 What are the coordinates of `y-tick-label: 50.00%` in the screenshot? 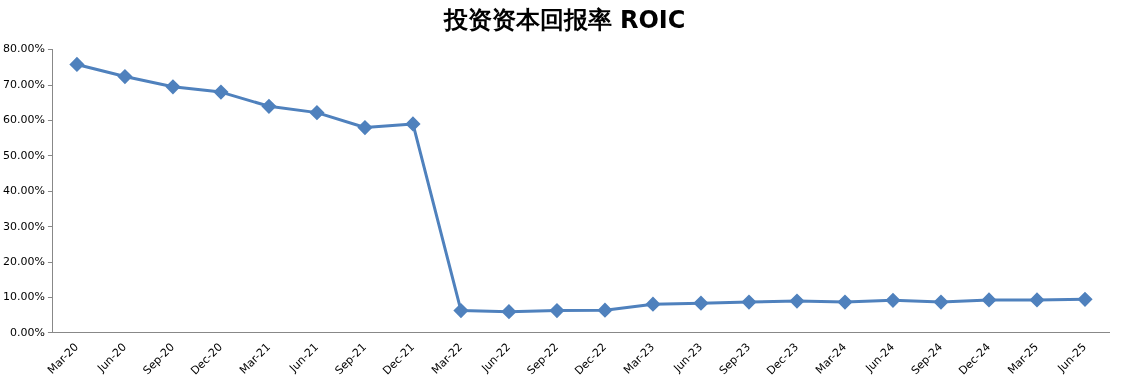 It's located at (23, 155).